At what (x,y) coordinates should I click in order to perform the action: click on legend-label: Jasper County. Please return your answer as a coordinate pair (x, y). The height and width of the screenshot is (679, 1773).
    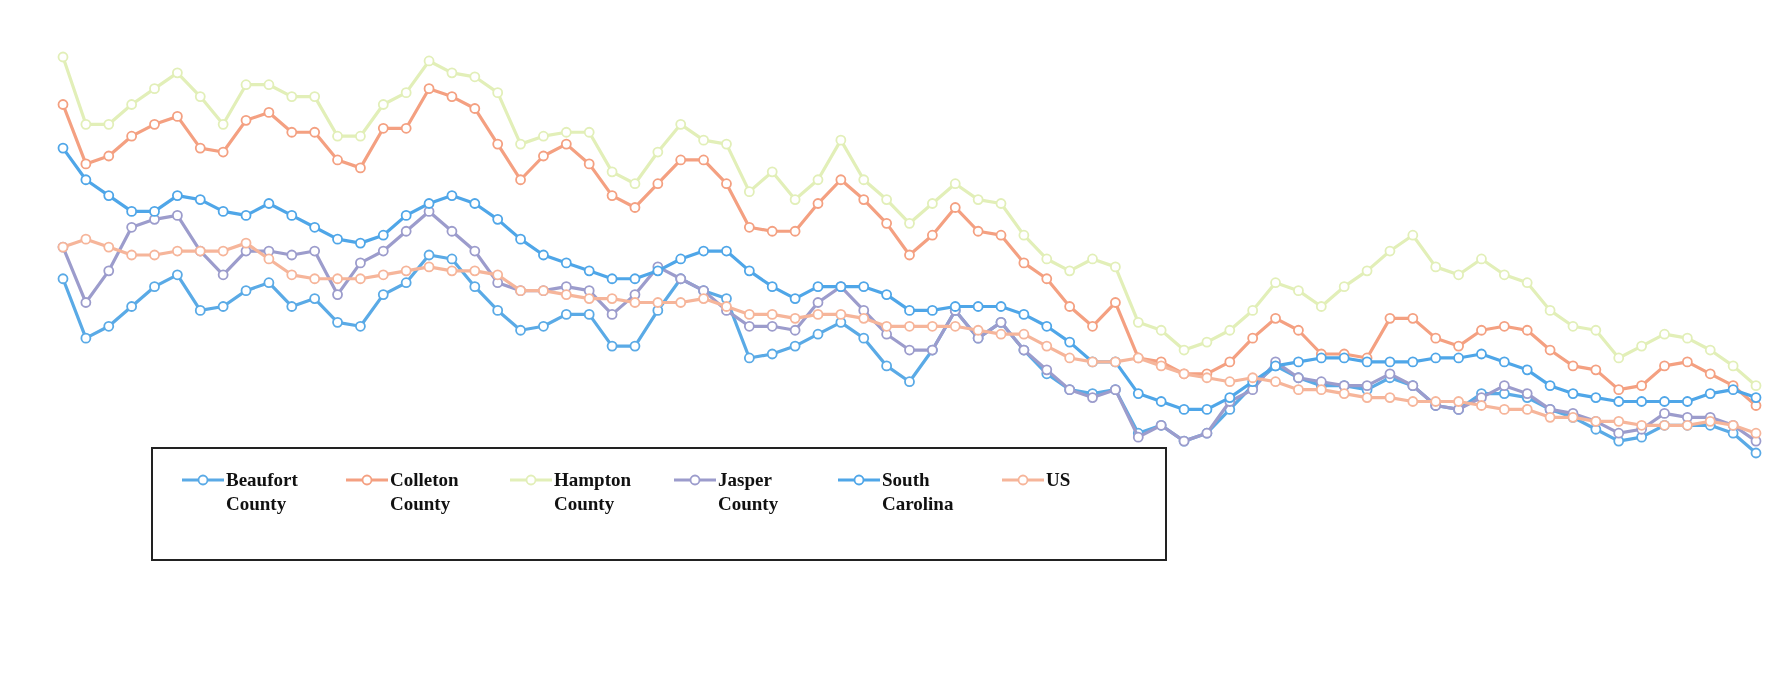
    Looking at the image, I should click on (748, 491).